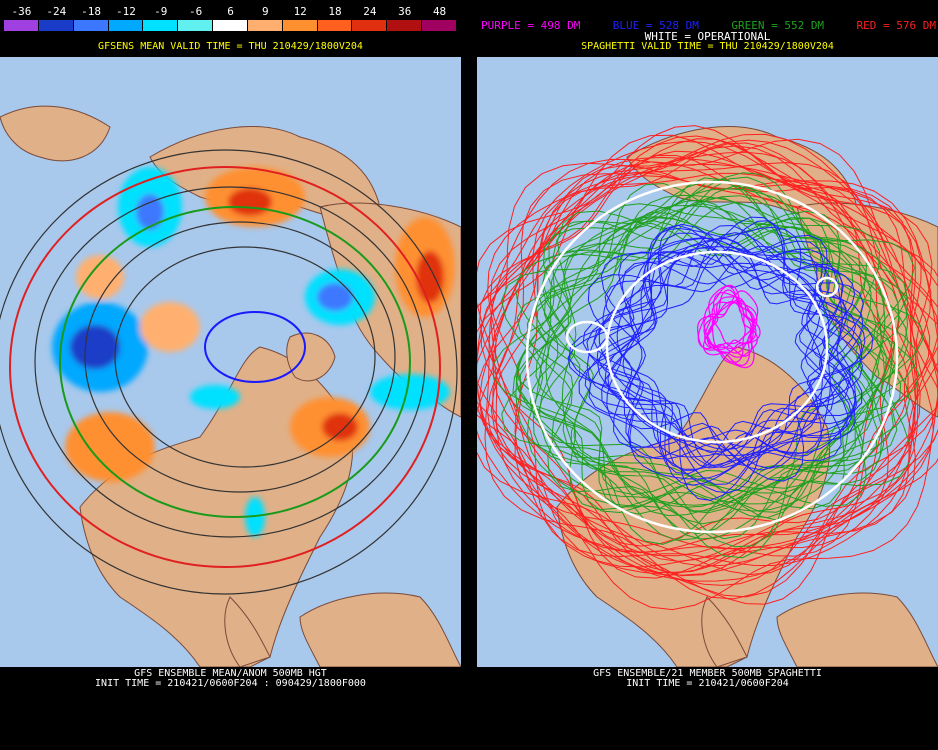  What do you see at coordinates (230, 673) in the screenshot?
I see `mean-caption-line1: GFS ENSEMBLE MEAN/ANOM 500MB HGT` at bounding box center [230, 673].